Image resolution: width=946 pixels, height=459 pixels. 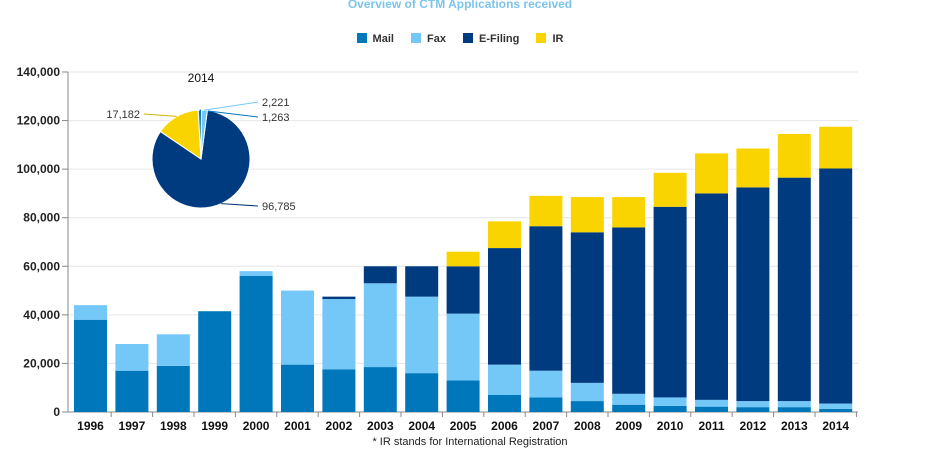 What do you see at coordinates (173, 388) in the screenshot?
I see `bar-mail-1998` at bounding box center [173, 388].